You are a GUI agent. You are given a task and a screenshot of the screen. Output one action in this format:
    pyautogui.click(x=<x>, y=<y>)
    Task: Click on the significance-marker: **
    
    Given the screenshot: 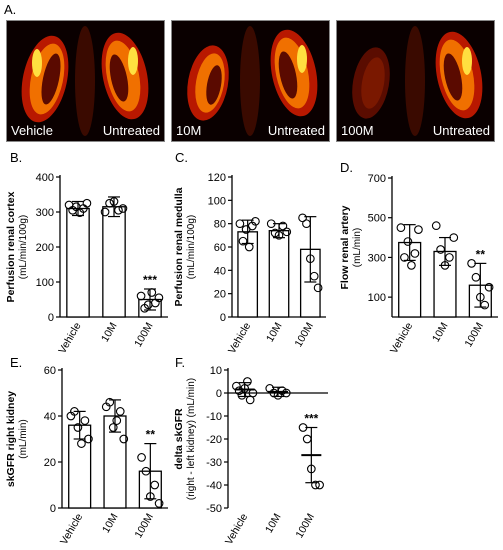 What is the action you would take?
    pyautogui.click(x=481, y=254)
    